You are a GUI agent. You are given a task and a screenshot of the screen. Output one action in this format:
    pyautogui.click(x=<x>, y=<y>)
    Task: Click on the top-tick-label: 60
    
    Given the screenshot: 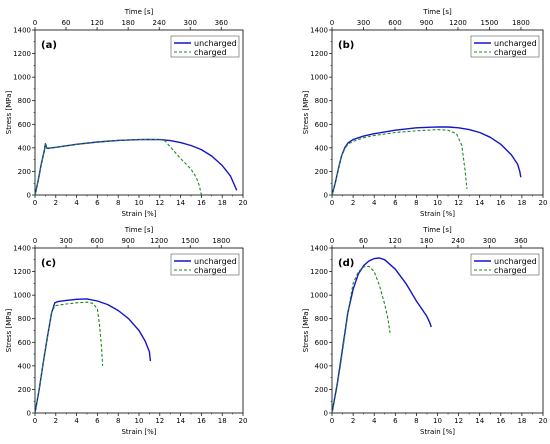 What is the action you would take?
    pyautogui.click(x=363, y=241)
    